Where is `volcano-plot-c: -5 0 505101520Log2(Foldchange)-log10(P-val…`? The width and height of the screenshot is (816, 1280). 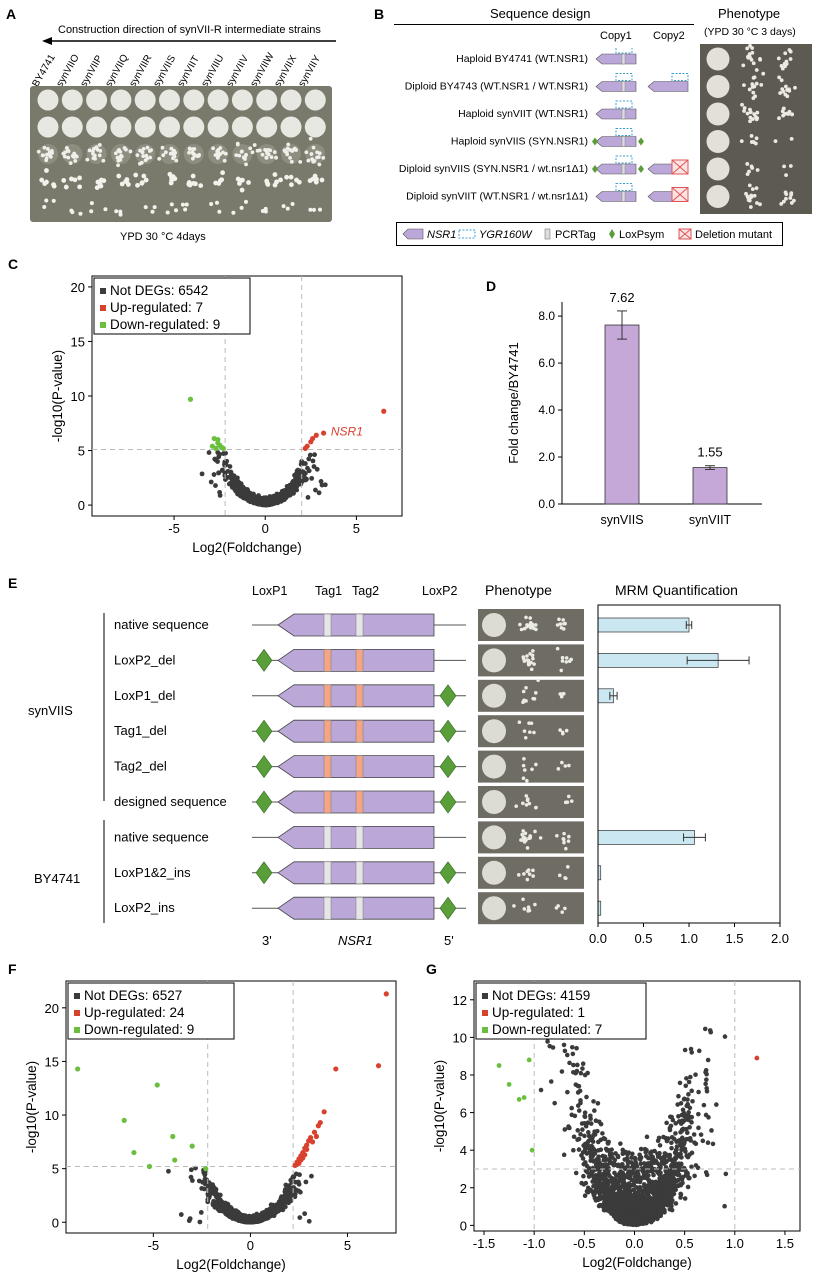 volcano-plot-c: -5 0 505101520Log2(Foldchange)-log10(P-val… is located at coordinates (226, 415).